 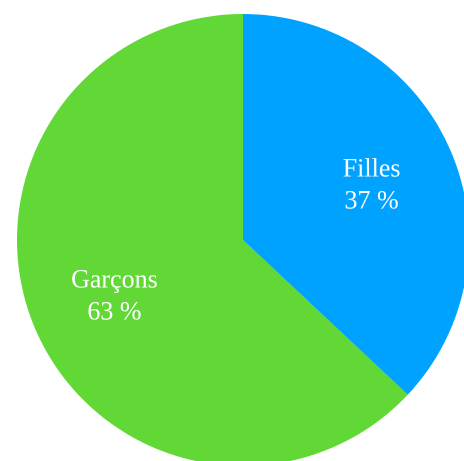 What do you see at coordinates (372, 199) in the screenshot?
I see `slice-value-filles: 37 %` at bounding box center [372, 199].